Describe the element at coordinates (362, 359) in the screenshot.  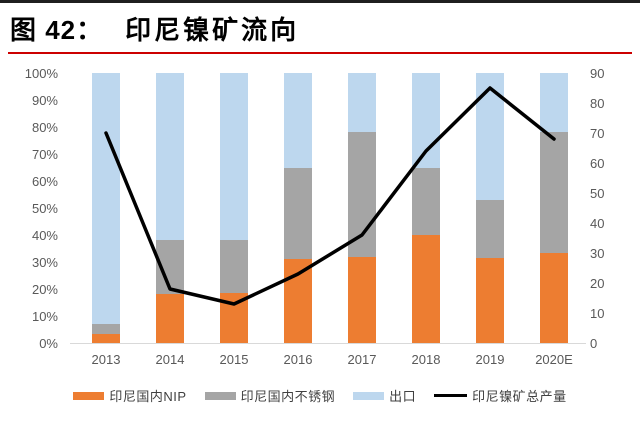
I see `x-axis-label: 2017` at that location.